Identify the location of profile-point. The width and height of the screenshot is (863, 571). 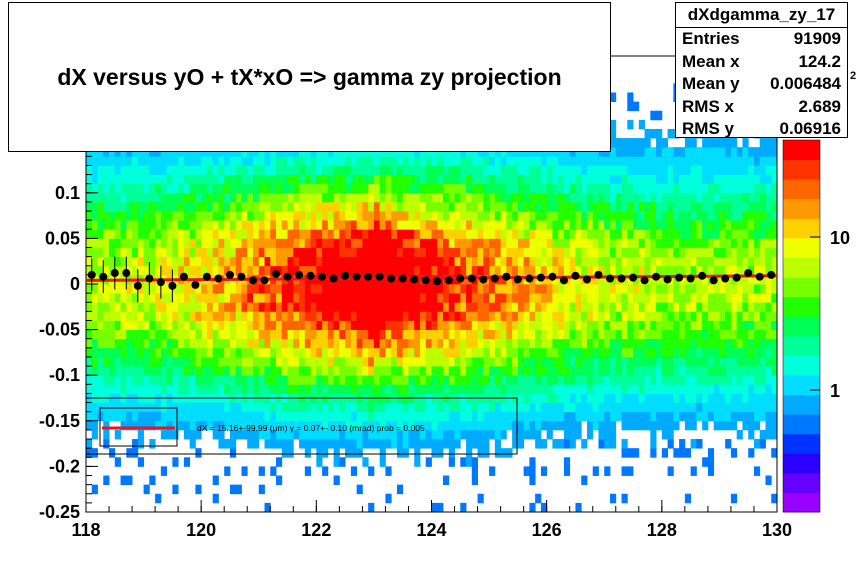
(368, 276).